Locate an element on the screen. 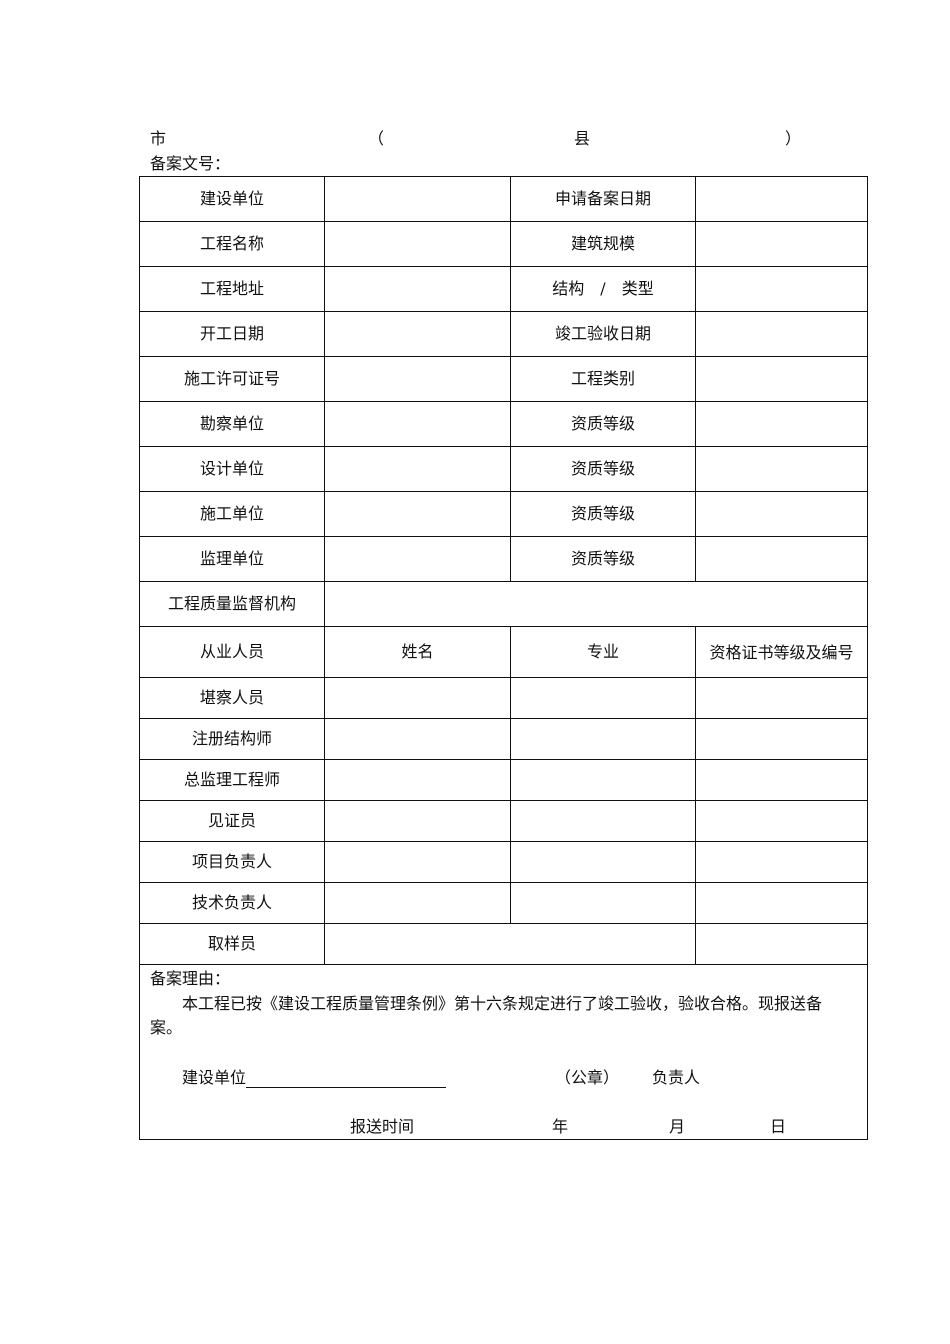  table-row: 取样员 is located at coordinates (503, 944).